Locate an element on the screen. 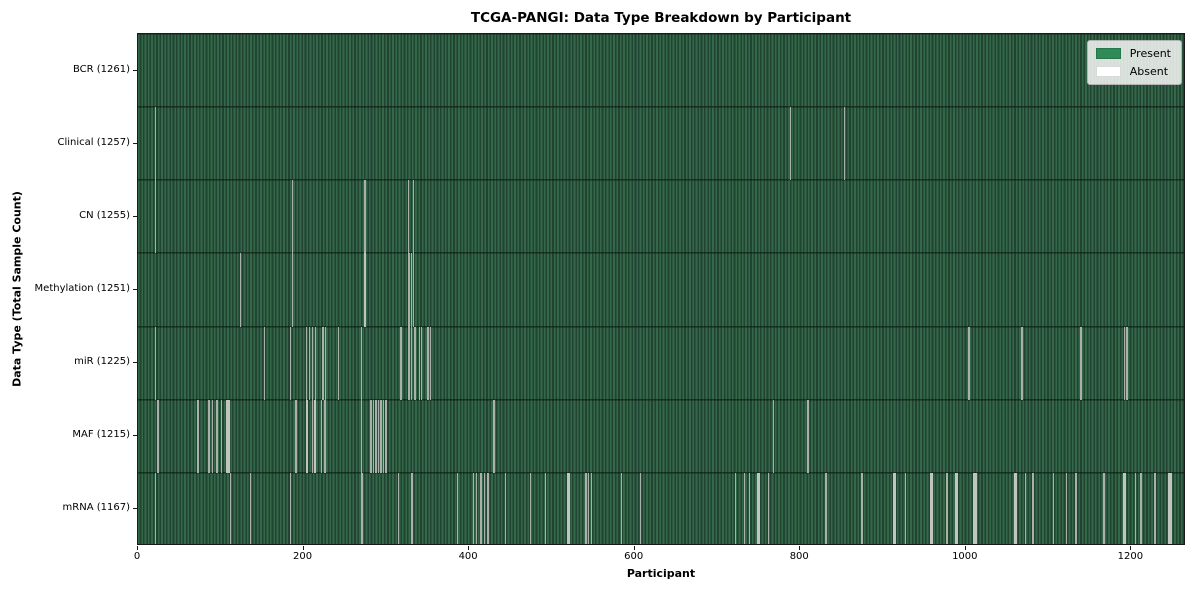  row-methylation is located at coordinates (661, 290).